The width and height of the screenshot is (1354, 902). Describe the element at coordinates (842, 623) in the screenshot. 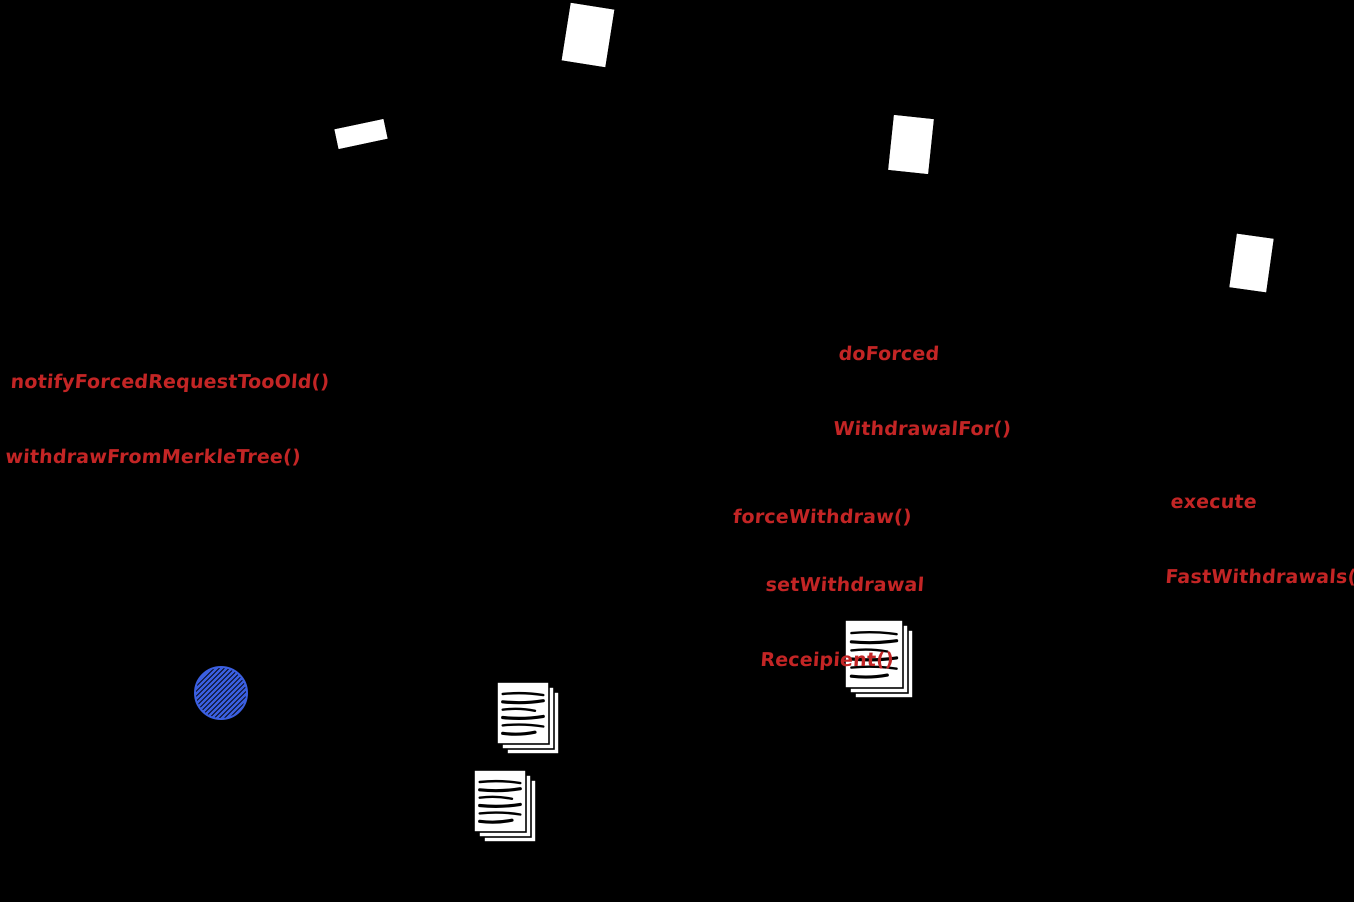

I see `annotation-set-withdrawal-receipient: setWithdrawal Receipient()` at that location.